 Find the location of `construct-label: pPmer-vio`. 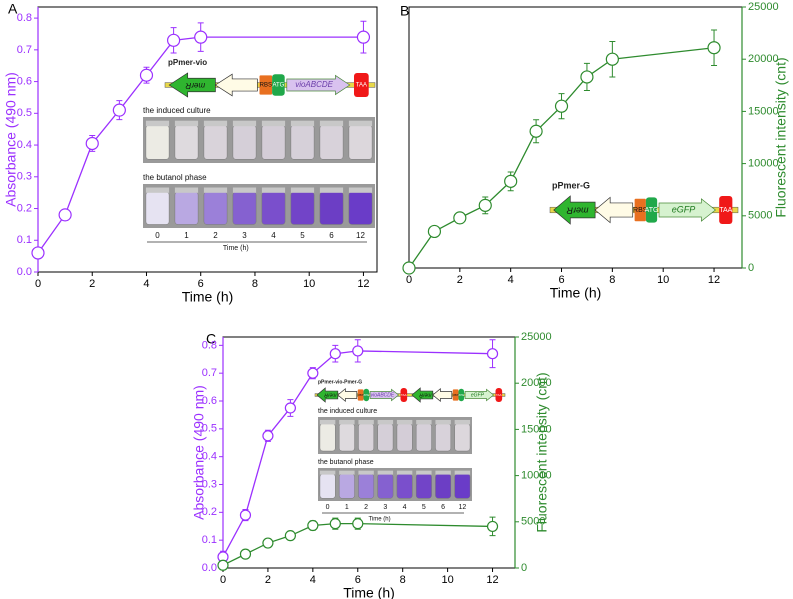

construct-label: pPmer-vio is located at coordinates (187, 62).